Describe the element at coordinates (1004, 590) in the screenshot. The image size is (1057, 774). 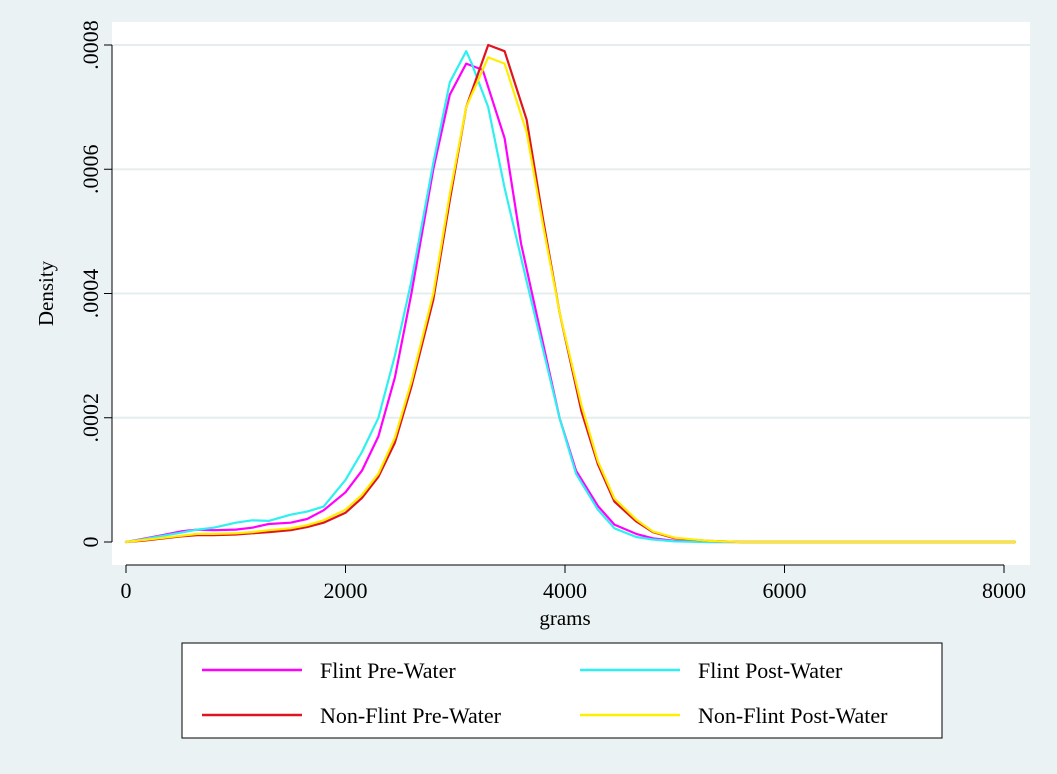
I see `x-tick-label: 8000` at that location.